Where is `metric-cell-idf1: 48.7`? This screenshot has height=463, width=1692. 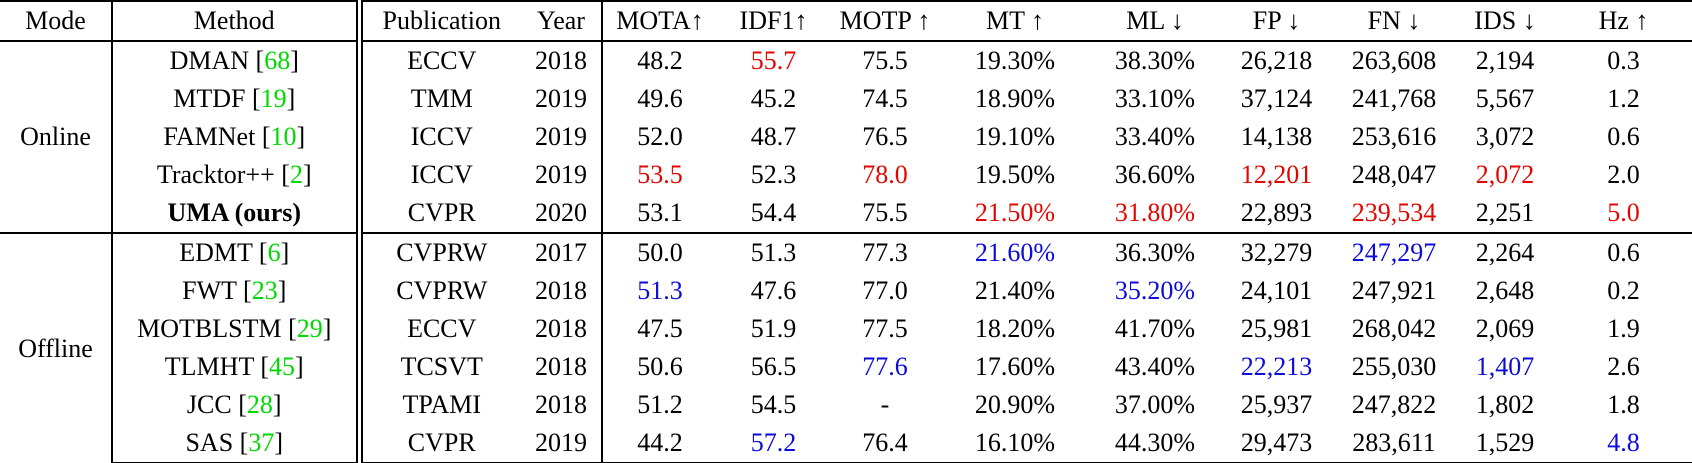 metric-cell-idf1: 48.7 is located at coordinates (773, 136).